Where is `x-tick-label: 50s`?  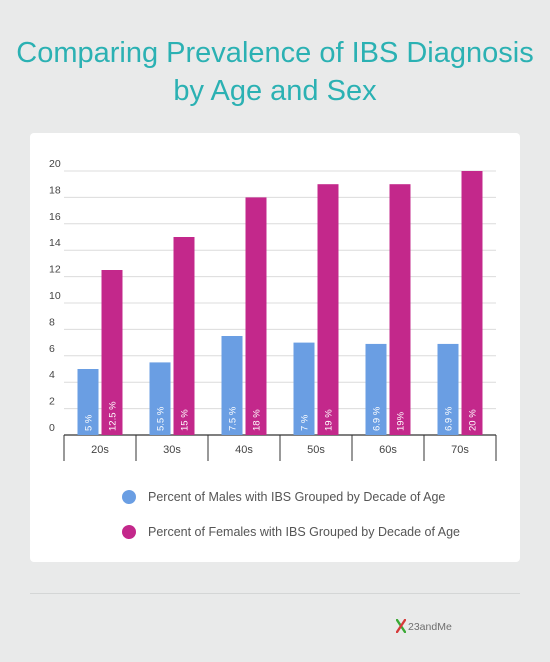
x-tick-label: 50s is located at coordinates (316, 450).